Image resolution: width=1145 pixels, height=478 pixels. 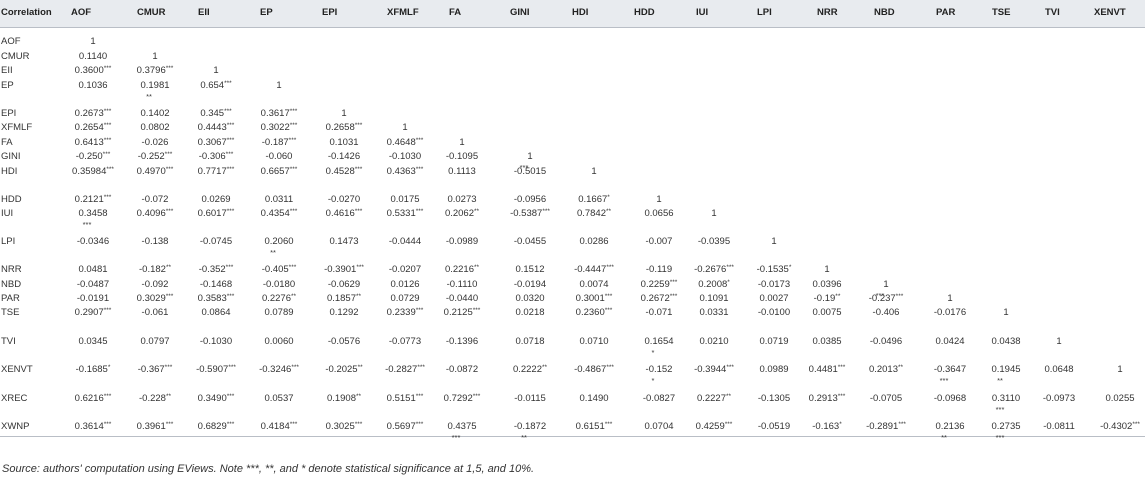 I want to click on cell-epi-cmur: 0.1402, so click(x=155, y=113).